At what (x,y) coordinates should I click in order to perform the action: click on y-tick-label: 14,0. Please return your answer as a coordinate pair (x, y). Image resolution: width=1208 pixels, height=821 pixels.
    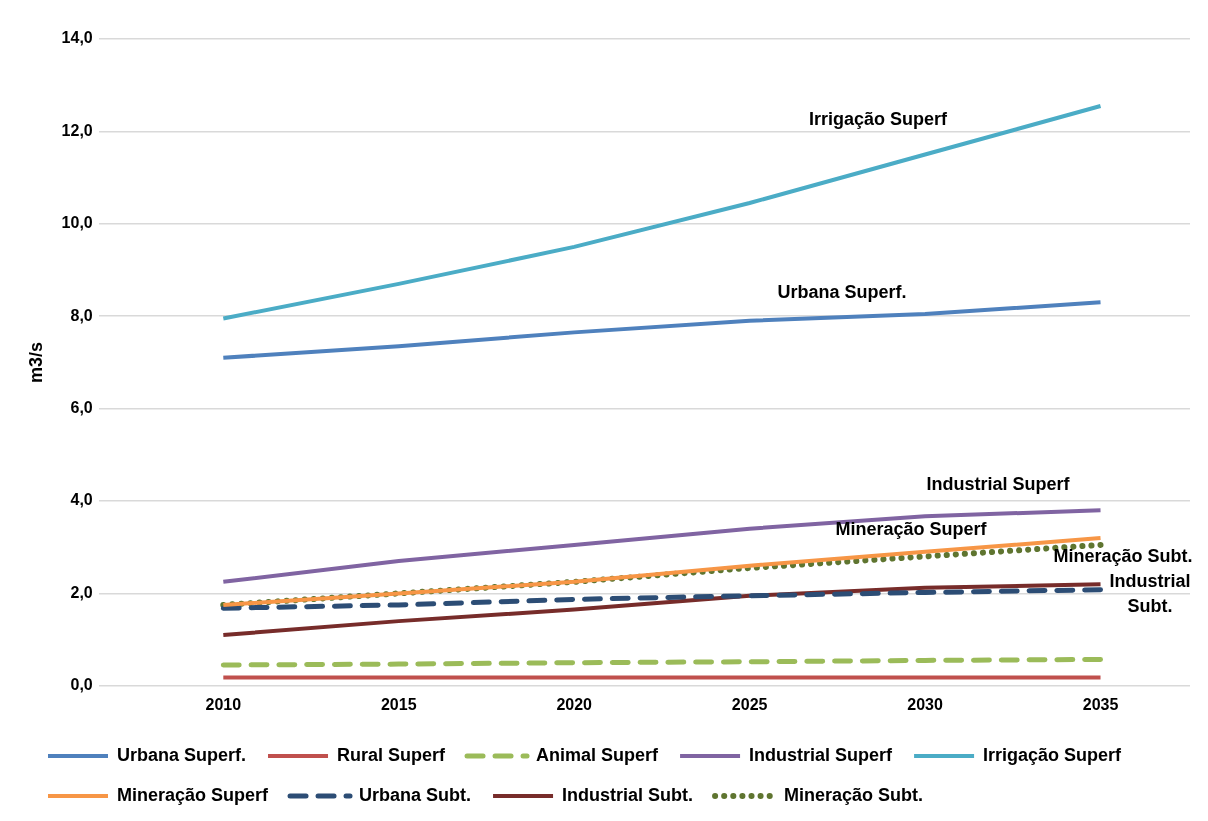
    Looking at the image, I should click on (77, 38).